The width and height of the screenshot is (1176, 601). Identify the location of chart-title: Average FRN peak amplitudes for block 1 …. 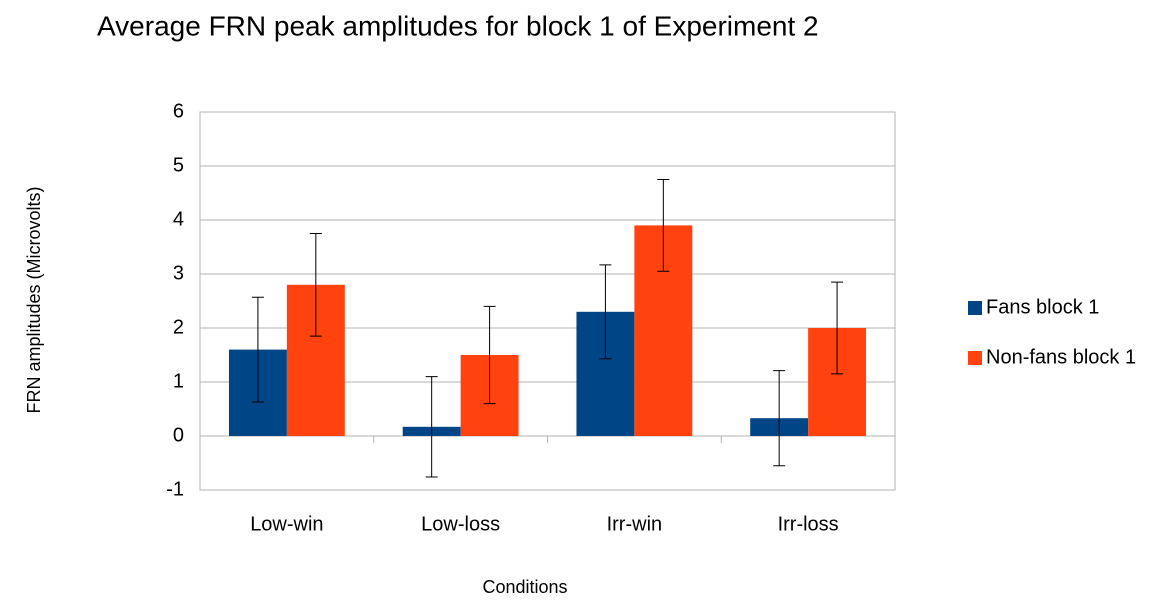
(458, 25).